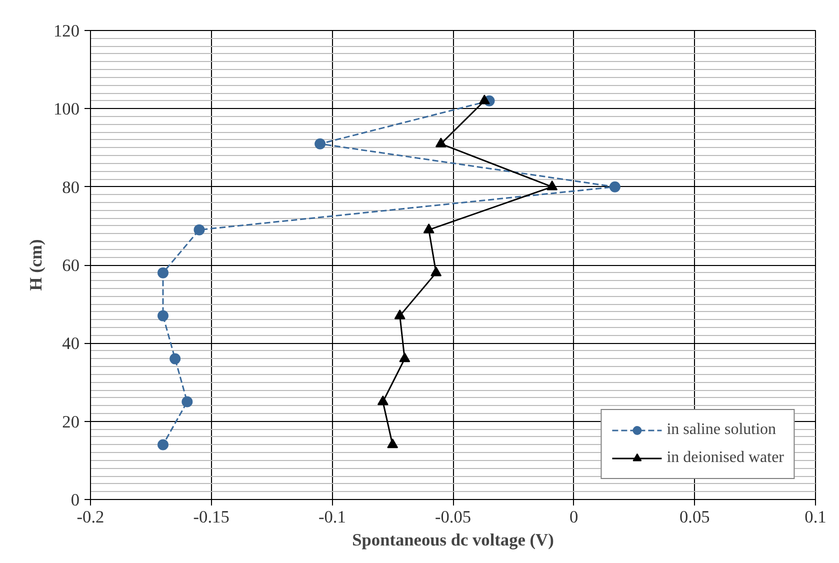 The height and width of the screenshot is (563, 839). I want to click on legend-label: in saline solution, so click(721, 430).